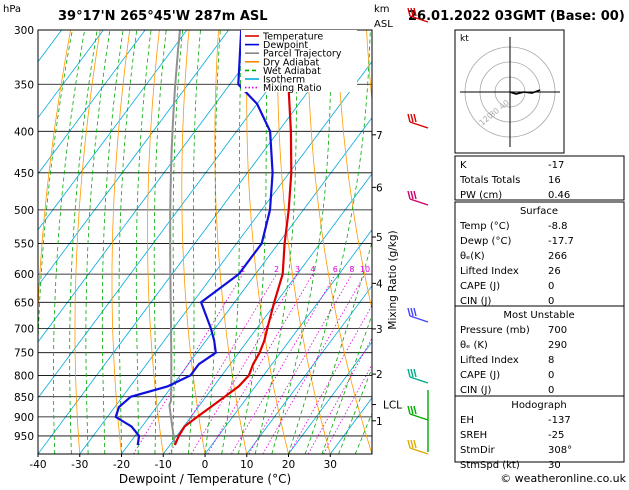  I want to click on table-value: 290, so click(557, 345).